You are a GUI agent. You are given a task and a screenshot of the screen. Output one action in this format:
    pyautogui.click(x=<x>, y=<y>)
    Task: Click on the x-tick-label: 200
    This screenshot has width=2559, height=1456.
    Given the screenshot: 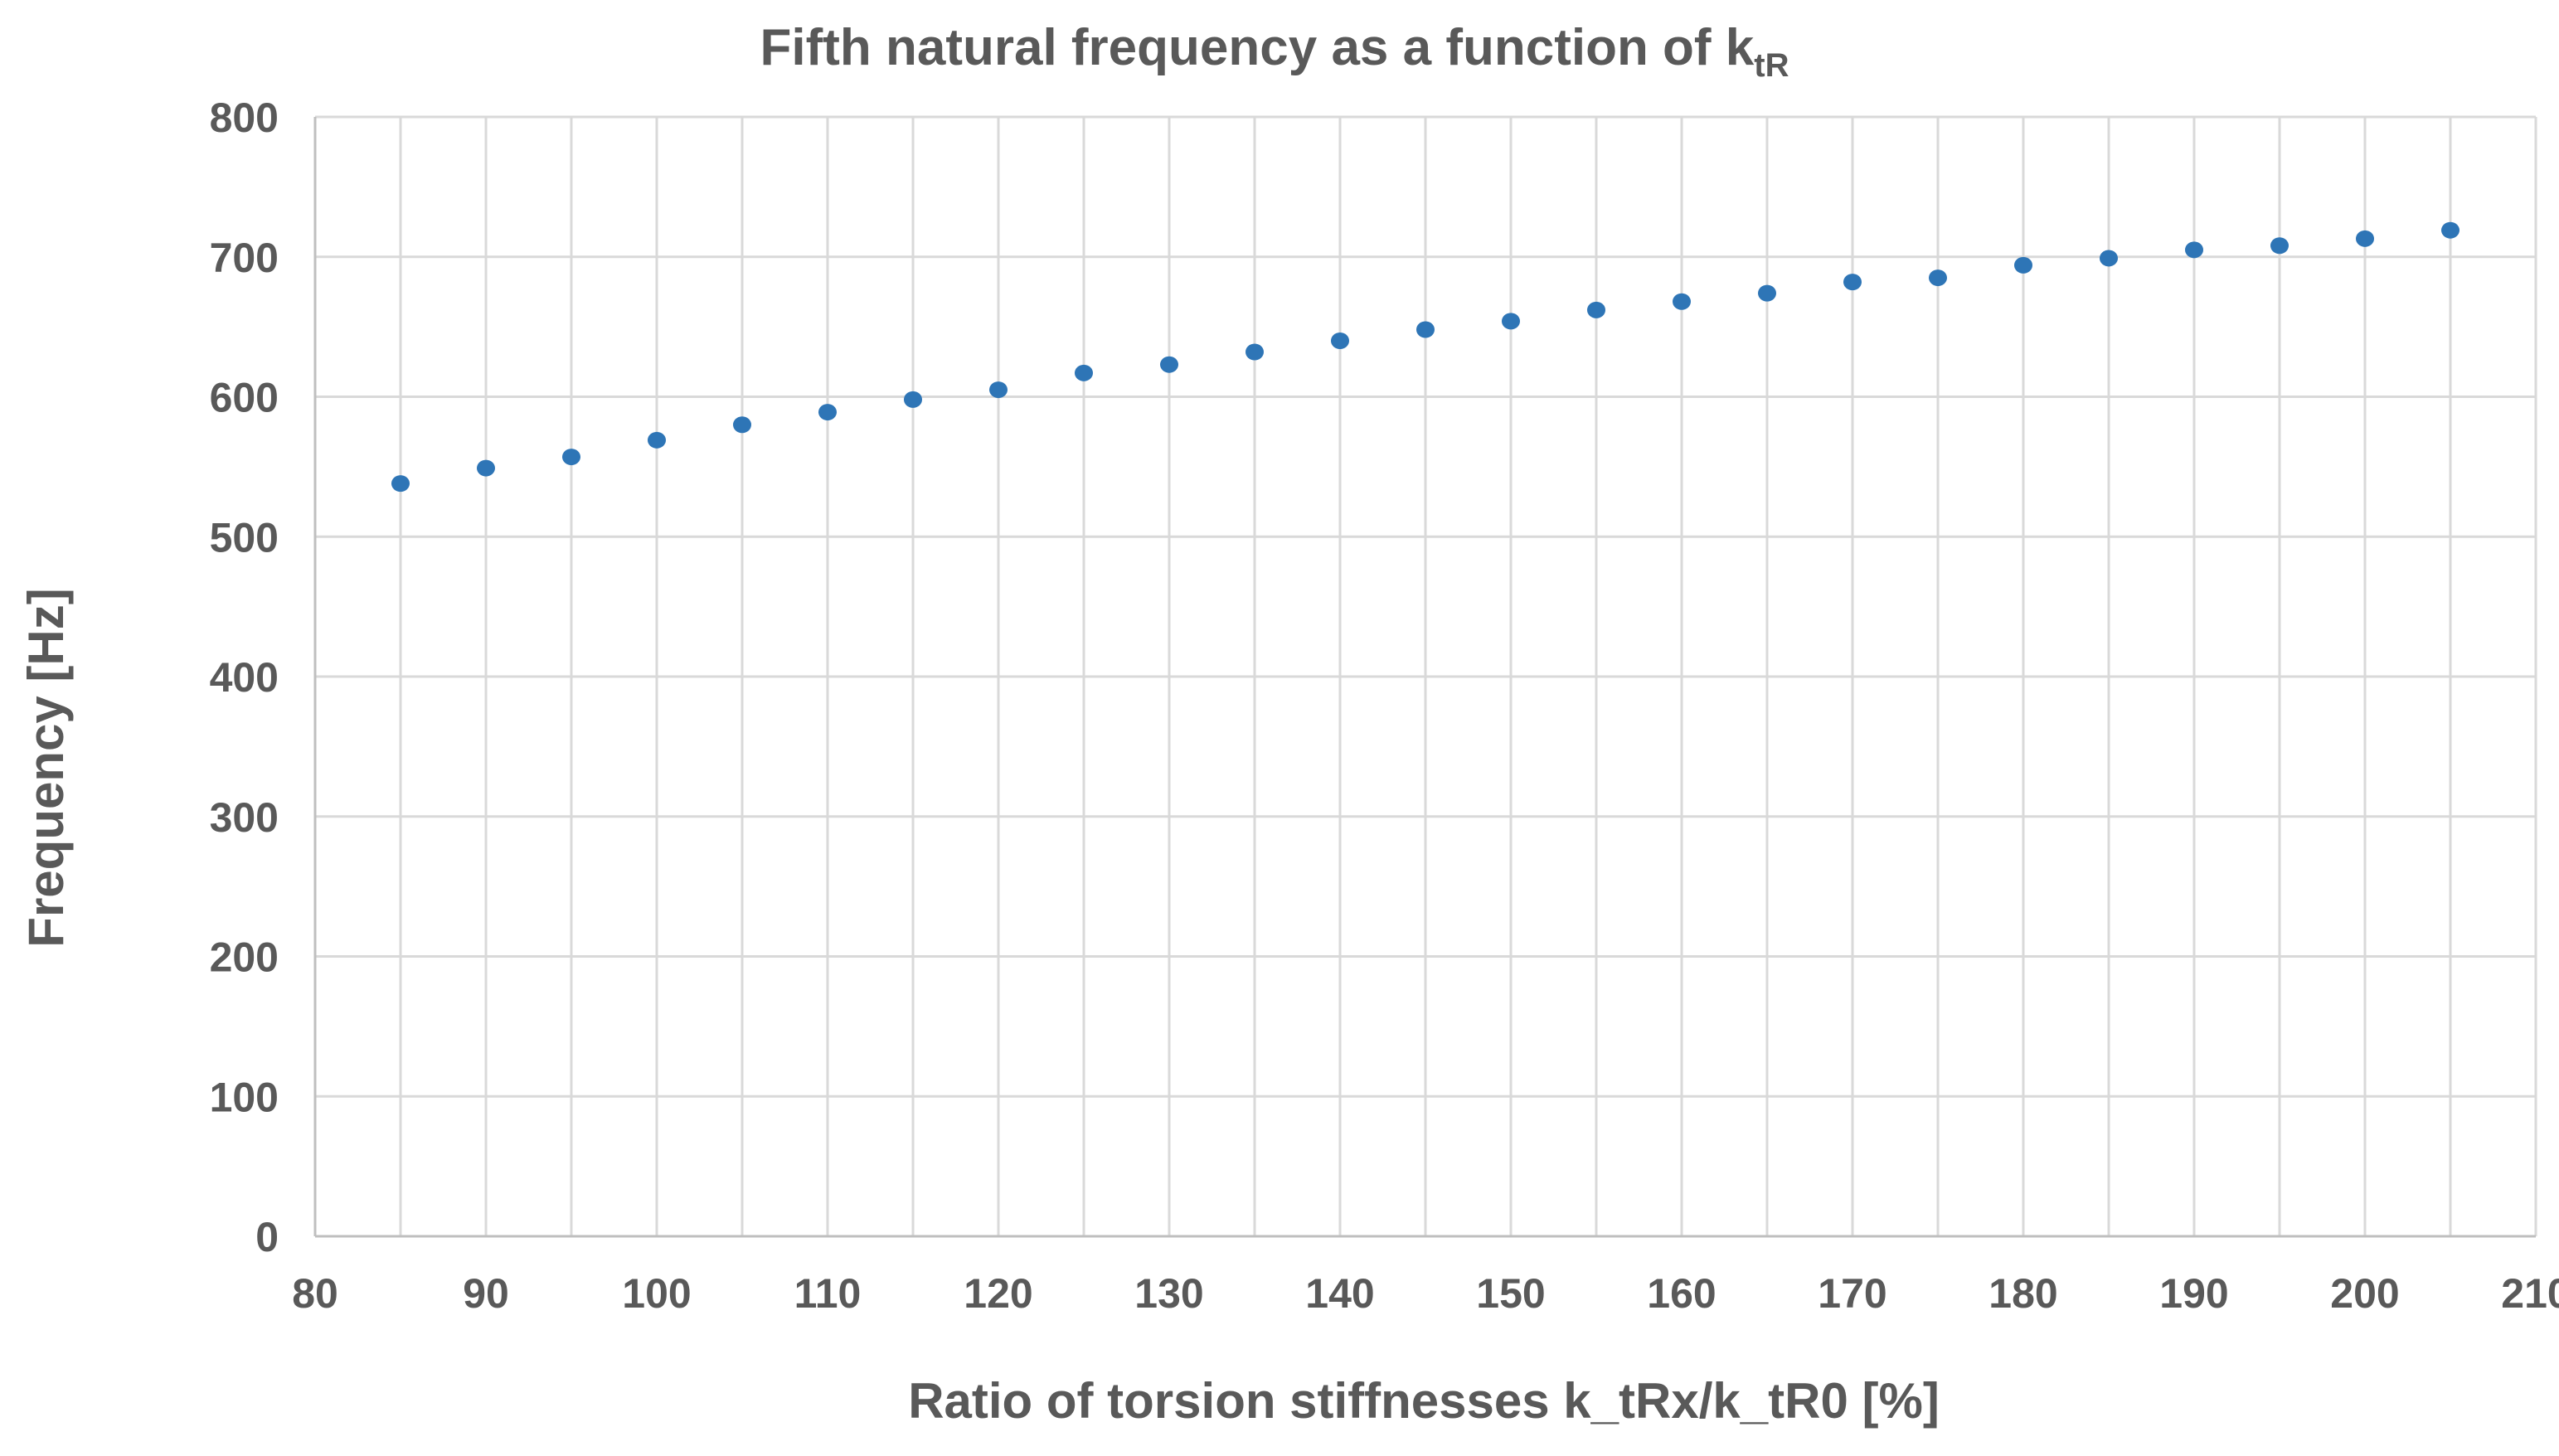 What is the action you would take?
    pyautogui.click(x=2364, y=1293)
    